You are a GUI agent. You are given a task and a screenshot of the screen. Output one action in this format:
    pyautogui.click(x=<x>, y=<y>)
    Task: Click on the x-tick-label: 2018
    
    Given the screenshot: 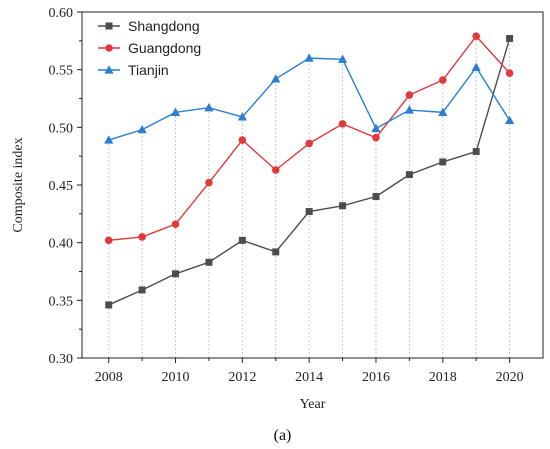 What is the action you would take?
    pyautogui.click(x=443, y=377)
    